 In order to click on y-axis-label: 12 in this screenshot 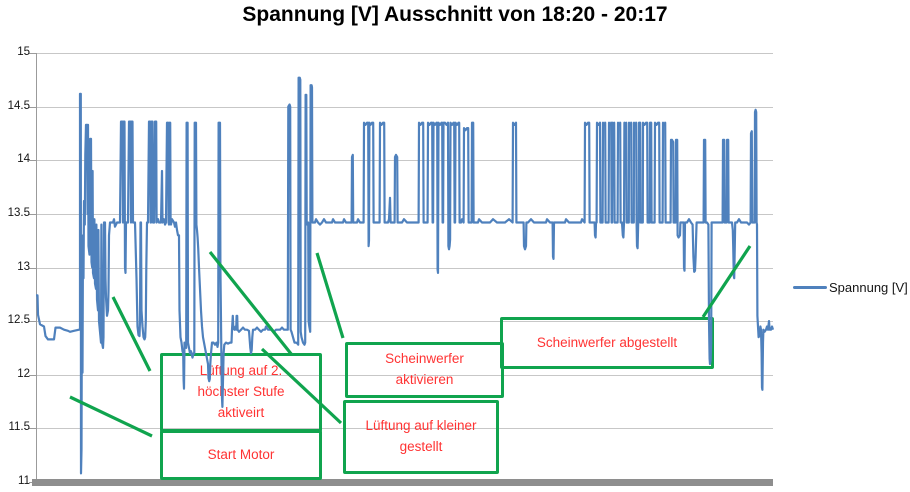, I will do `click(23, 373)`.